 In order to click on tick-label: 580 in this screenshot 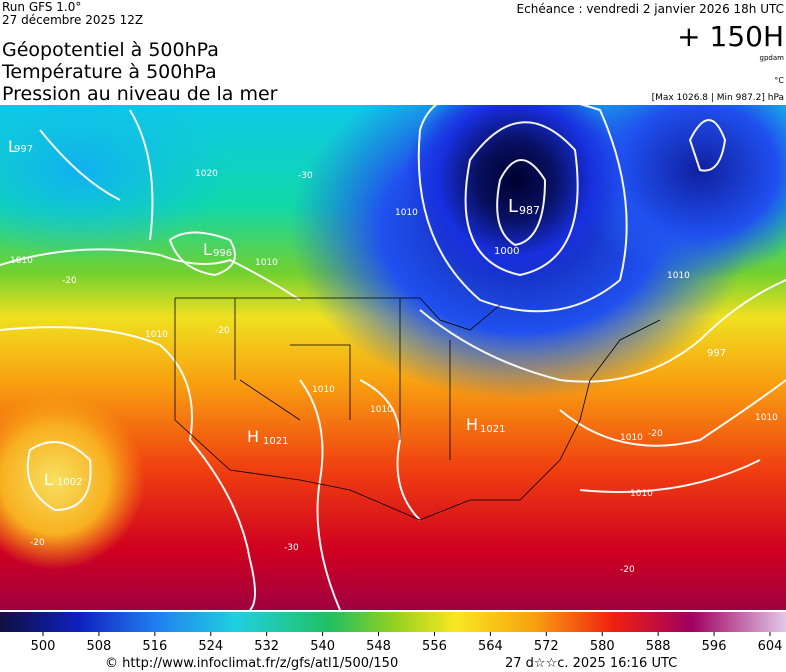, I will do `click(602, 646)`.